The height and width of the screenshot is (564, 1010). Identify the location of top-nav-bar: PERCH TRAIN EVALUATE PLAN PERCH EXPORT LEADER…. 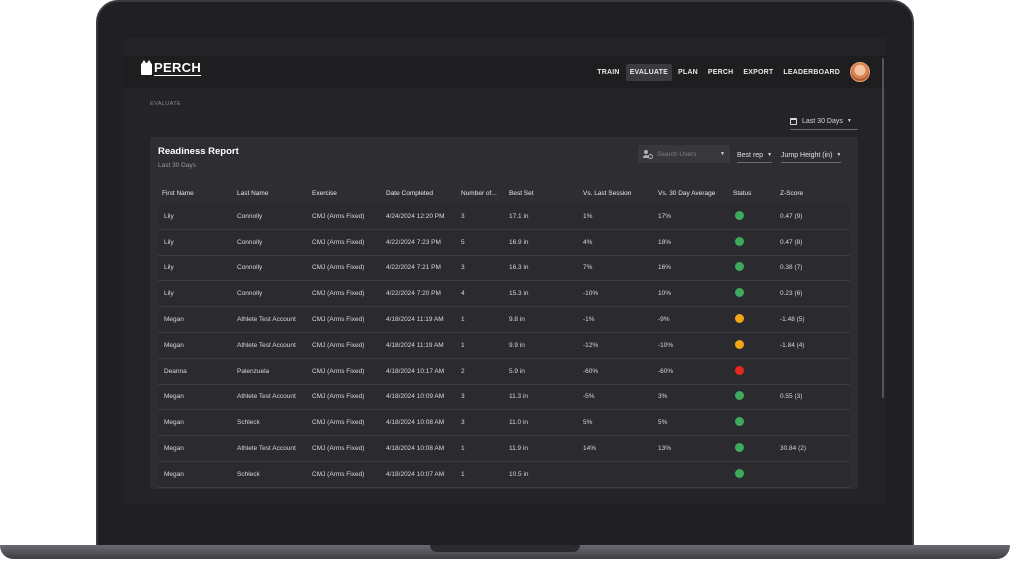
(505, 72).